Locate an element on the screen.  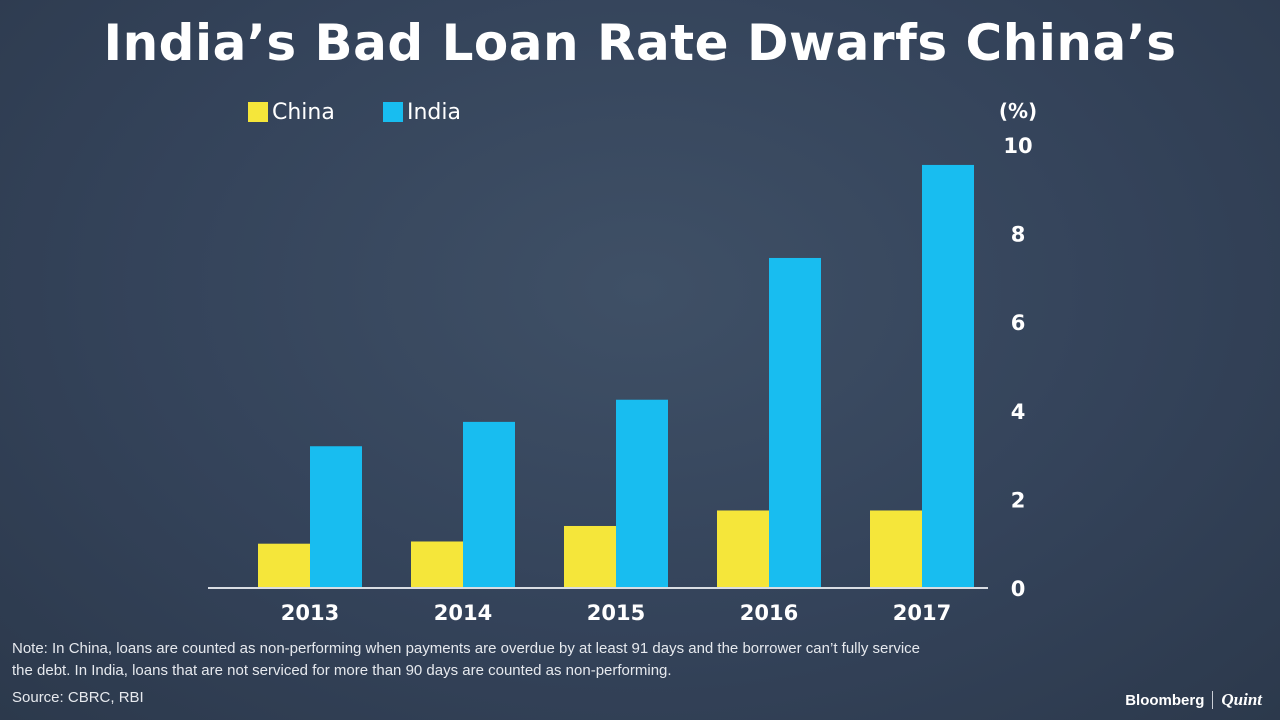
bar-india-2017 is located at coordinates (948, 376).